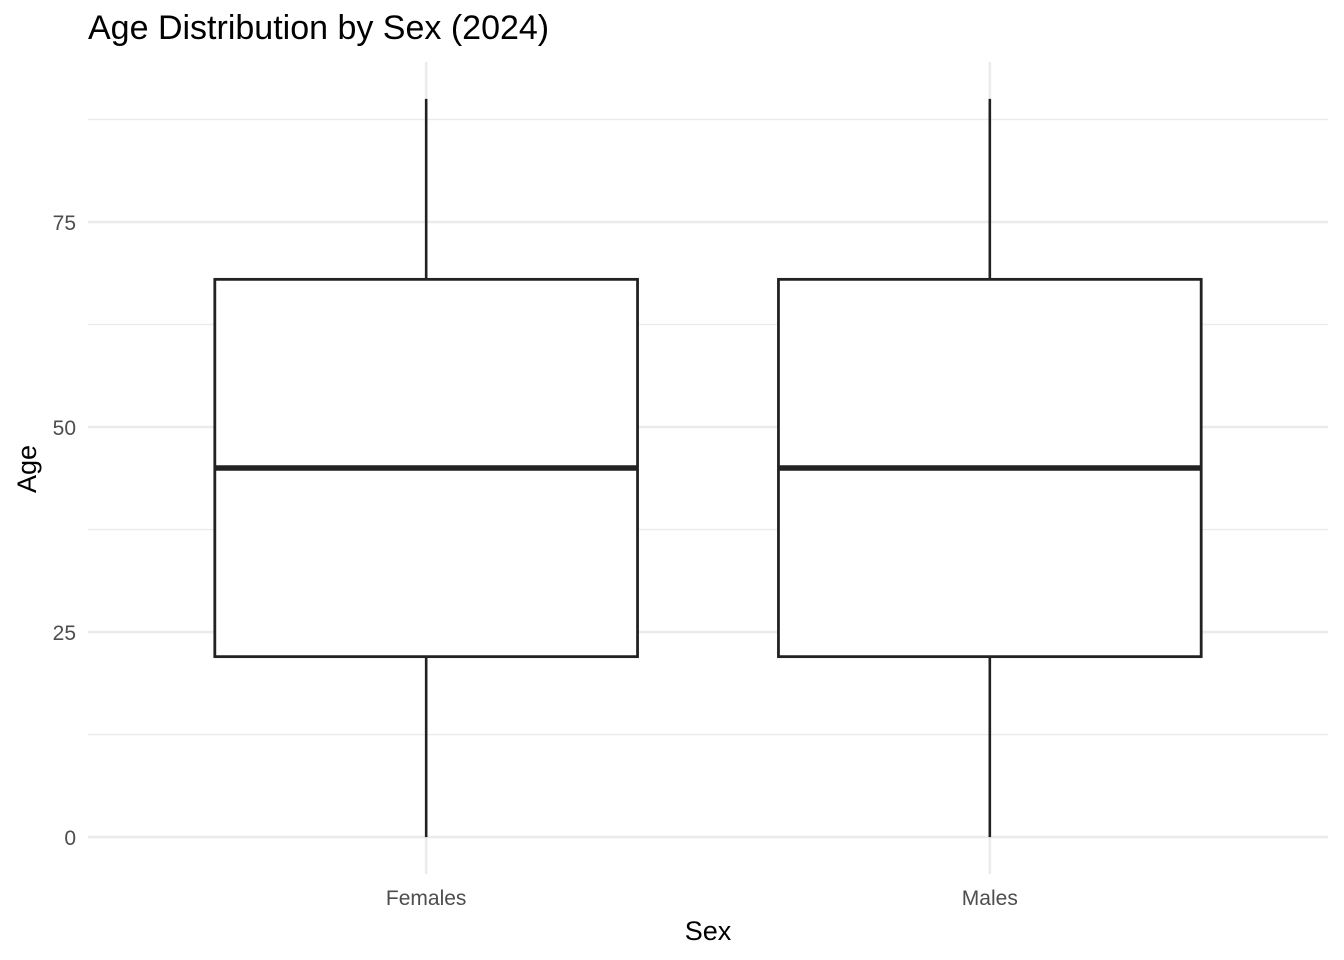 The height and width of the screenshot is (960, 1344). I want to click on y-tick-label: 75, so click(64, 223).